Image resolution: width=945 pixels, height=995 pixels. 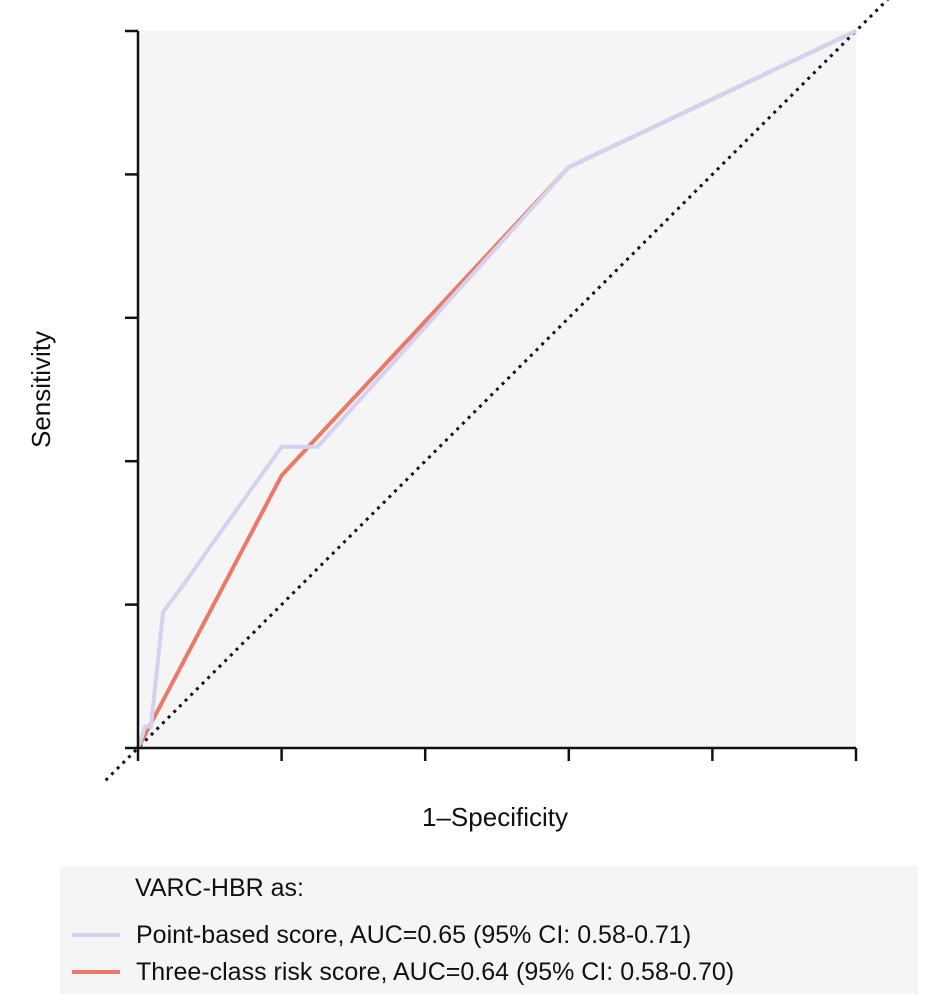 What do you see at coordinates (220, 888) in the screenshot?
I see `legend-title: VARC-HBR as:` at bounding box center [220, 888].